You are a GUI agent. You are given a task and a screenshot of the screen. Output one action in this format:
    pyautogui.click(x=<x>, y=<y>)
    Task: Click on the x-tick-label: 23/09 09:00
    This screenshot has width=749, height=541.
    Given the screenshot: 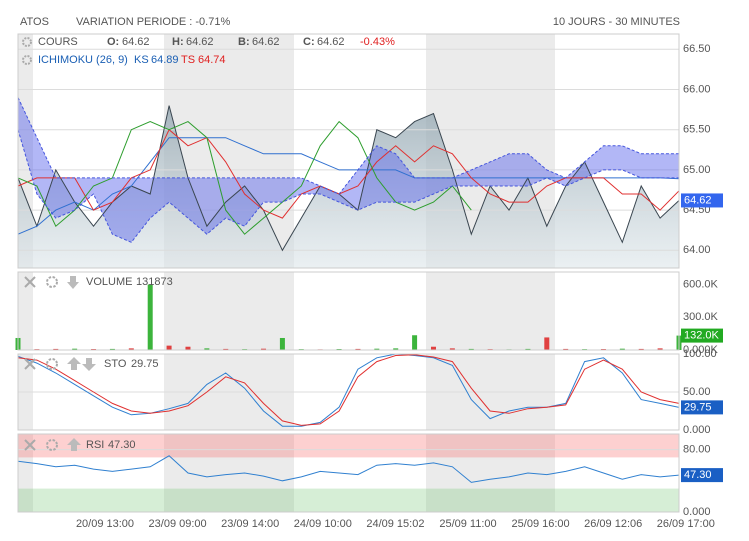 What is the action you would take?
    pyautogui.click(x=178, y=524)
    